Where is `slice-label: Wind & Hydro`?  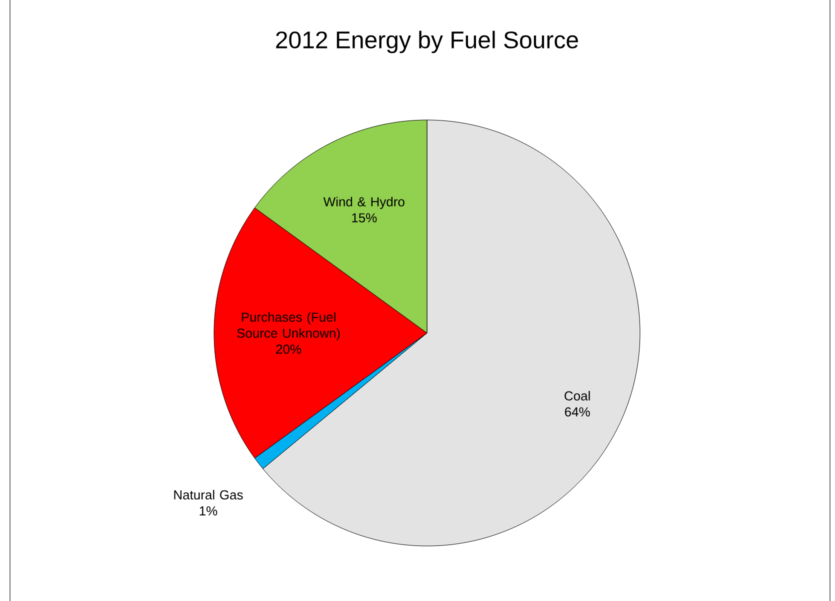
slice-label: Wind & Hydro is located at coordinates (363, 202).